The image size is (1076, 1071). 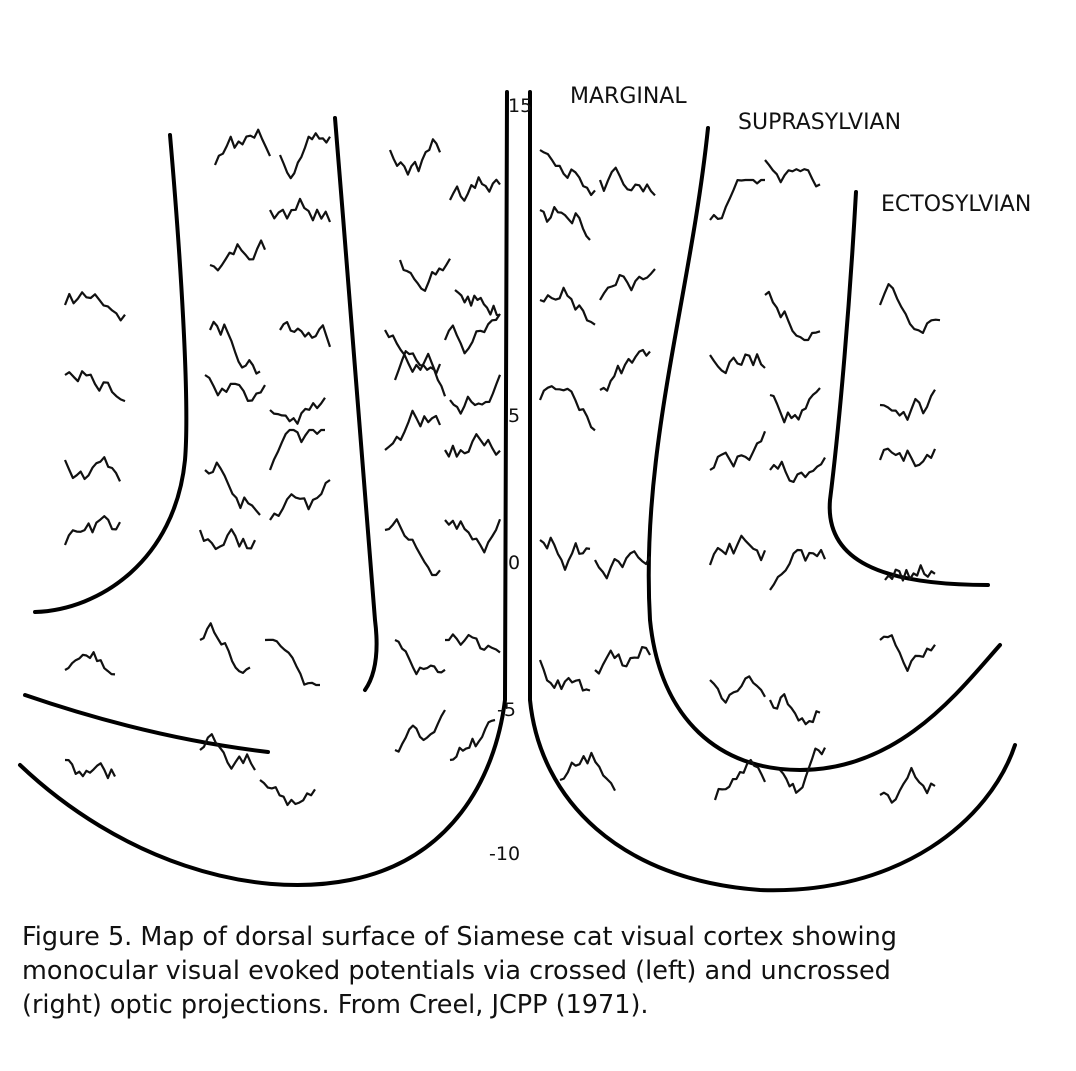 I want to click on region-label: SUPRASYLVIAN, so click(x=819, y=122).